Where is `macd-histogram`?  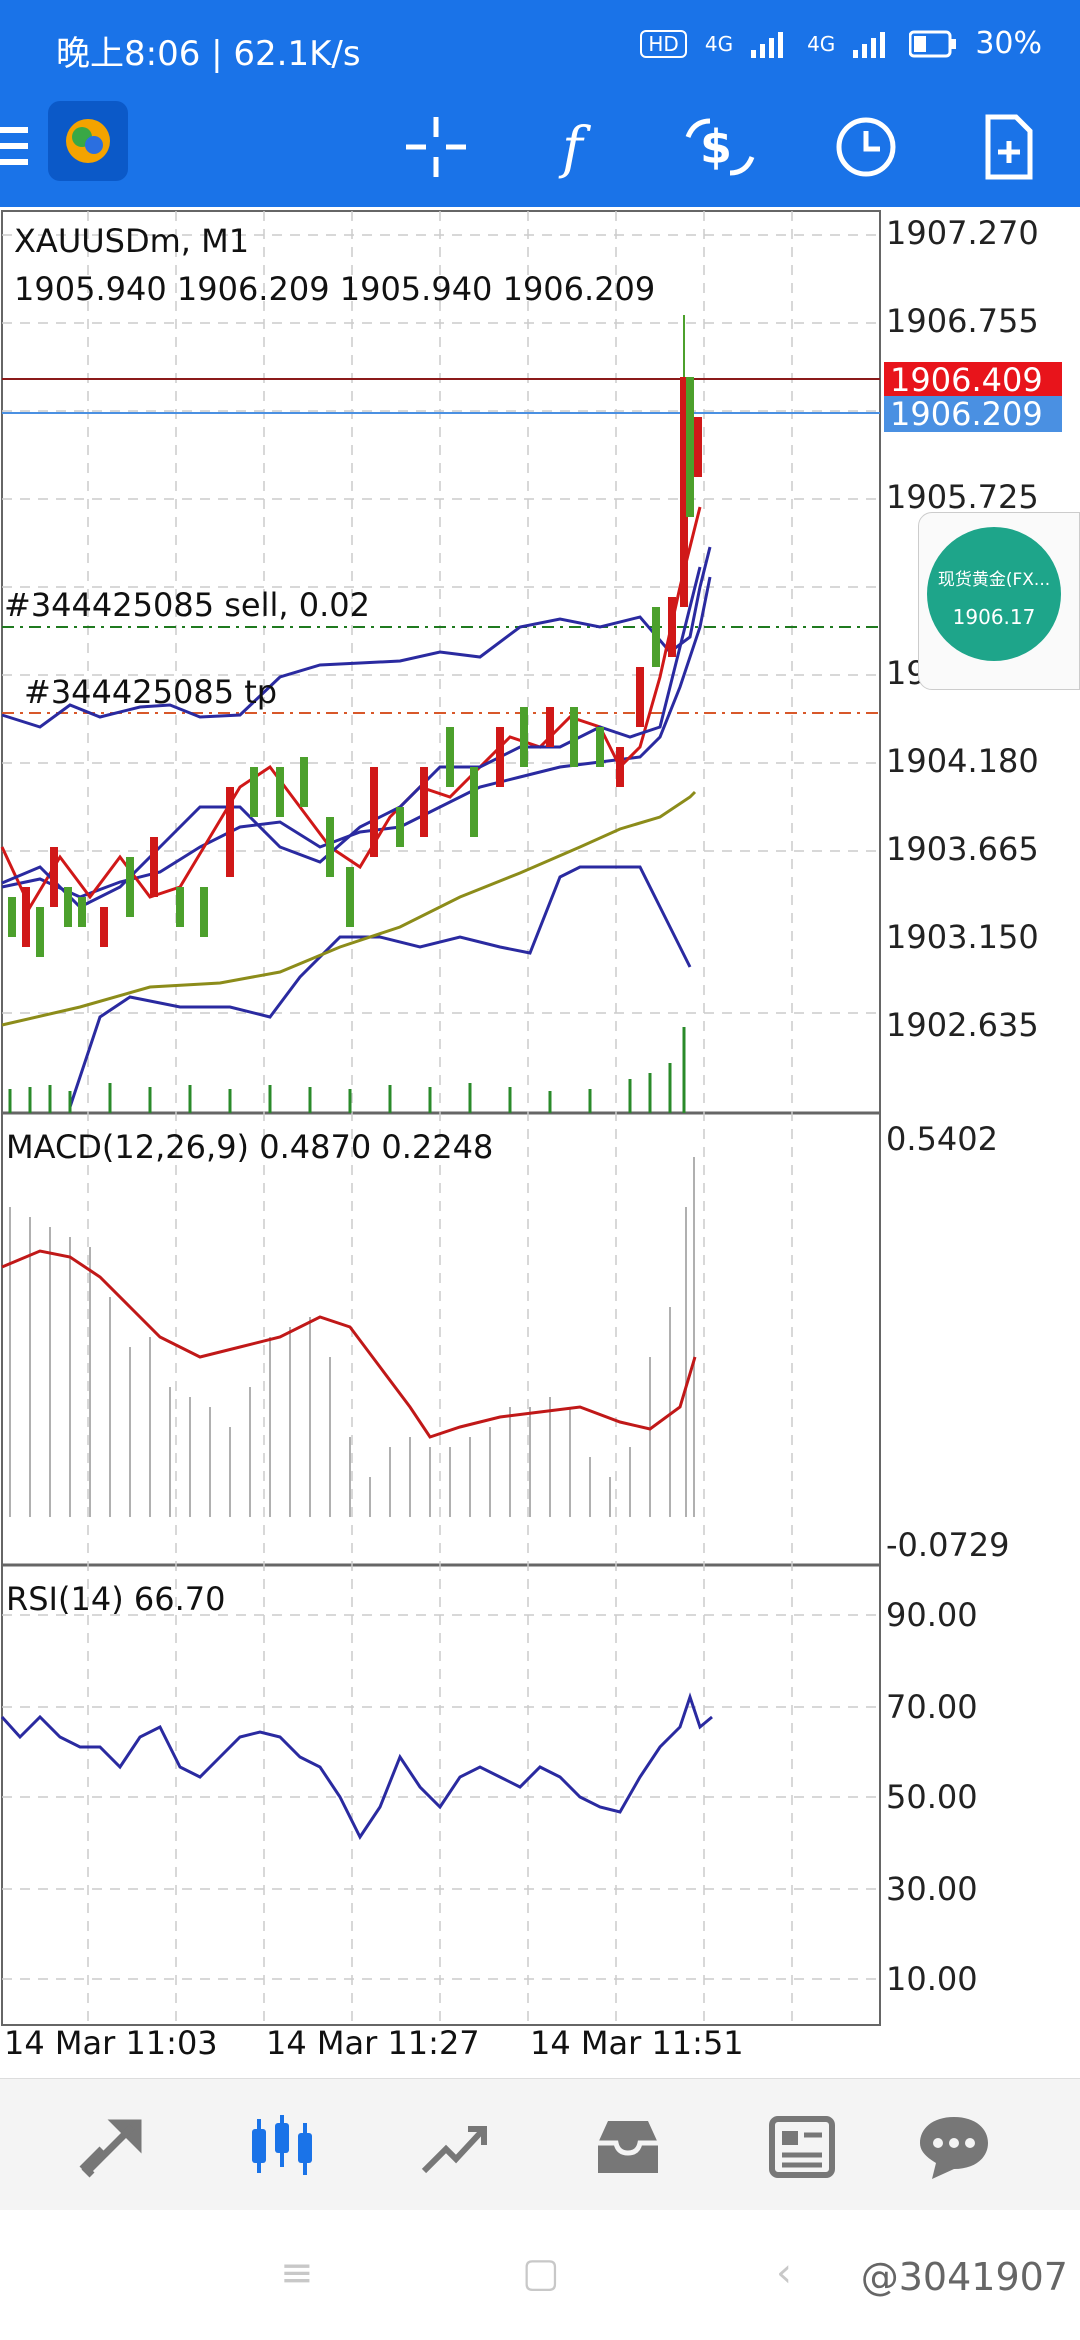
macd-histogram is located at coordinates (352, 1337).